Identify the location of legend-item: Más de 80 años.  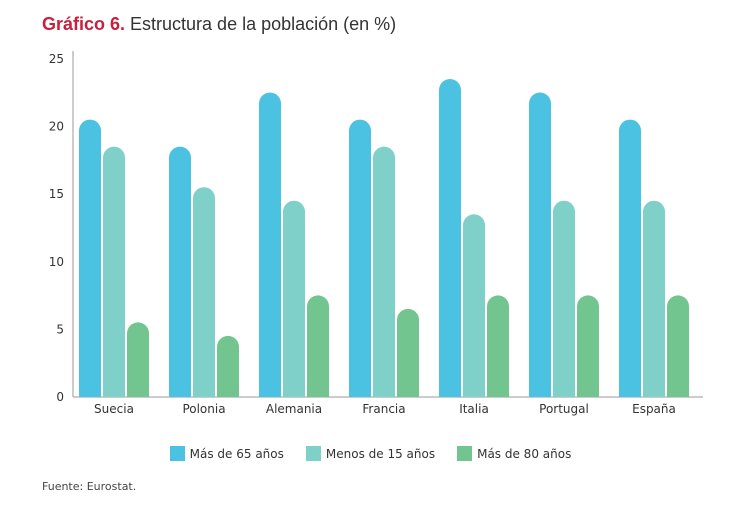
(514, 453).